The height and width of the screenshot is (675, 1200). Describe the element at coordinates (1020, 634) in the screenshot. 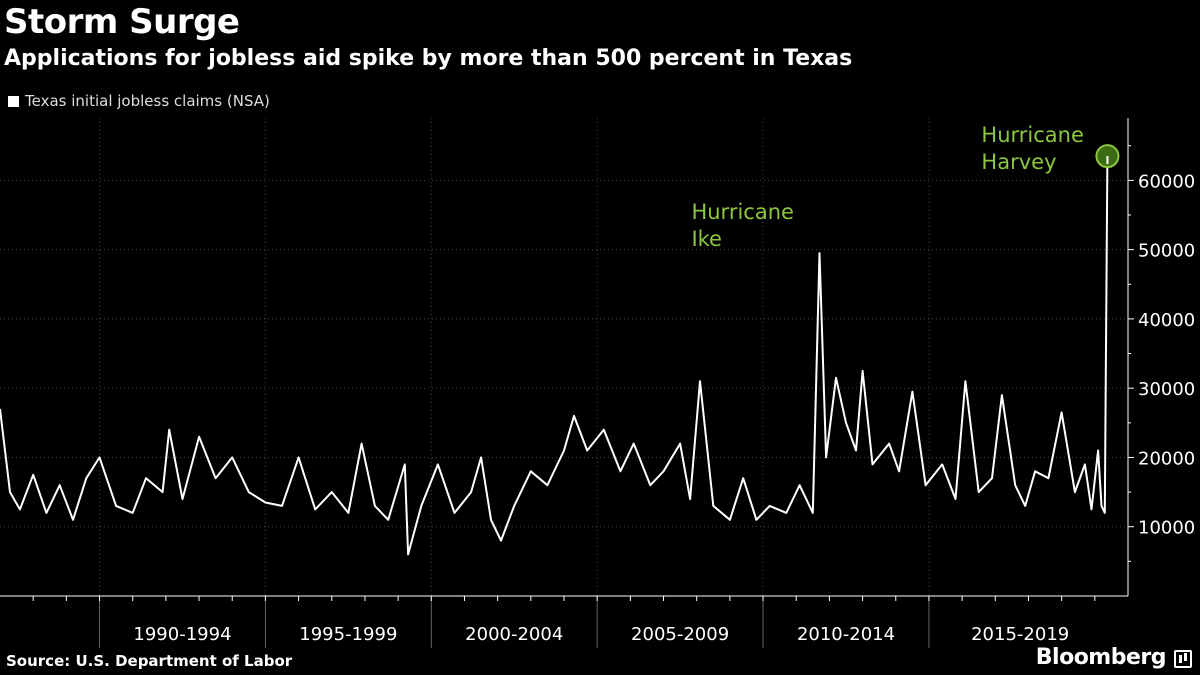

I see `x-tick-label: 2015-2019` at that location.